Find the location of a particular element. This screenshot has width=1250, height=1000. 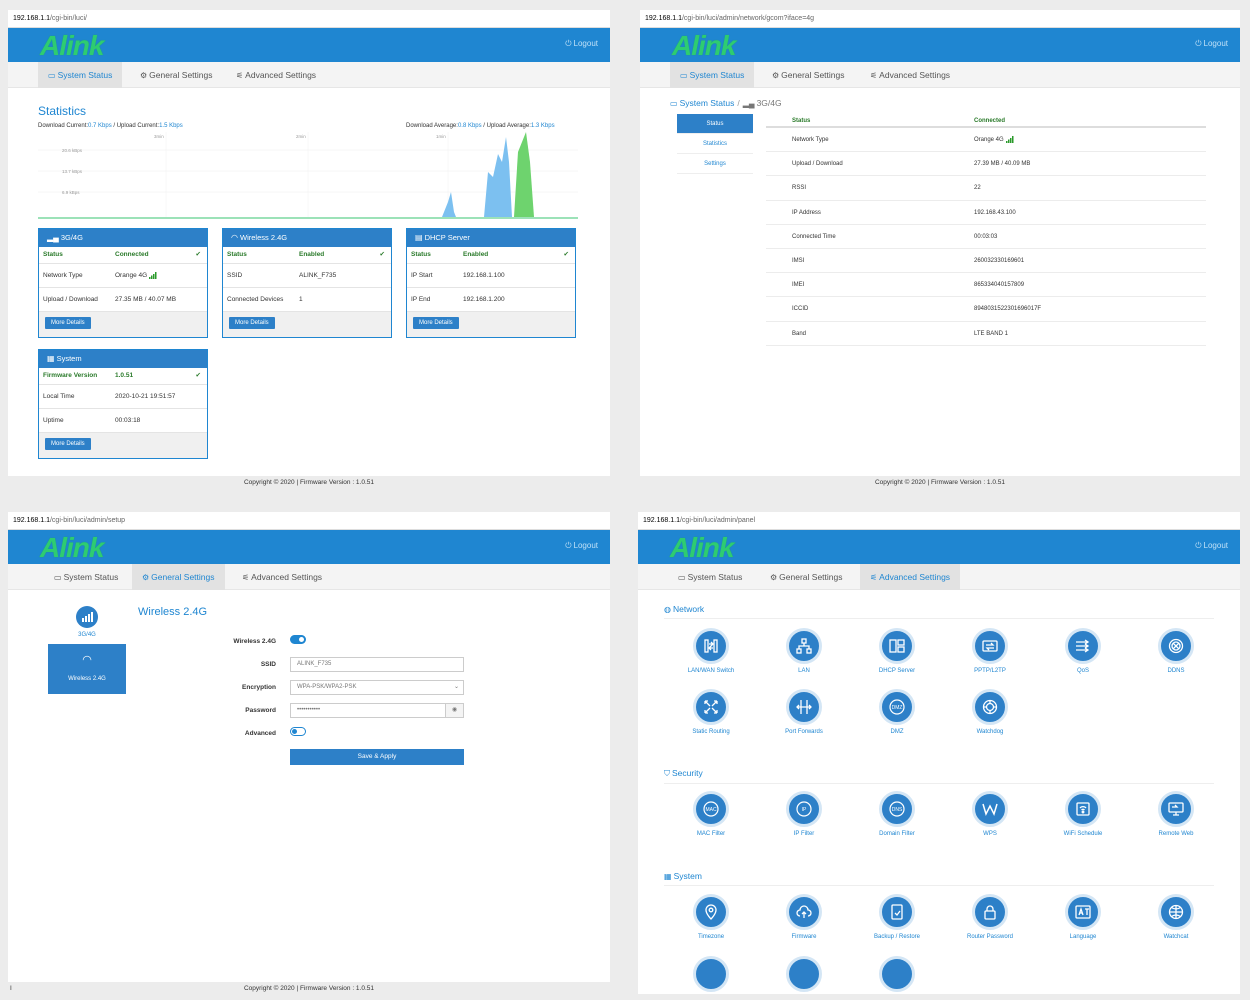

sidebar-item-statistics: Statistics is located at coordinates (715, 144).